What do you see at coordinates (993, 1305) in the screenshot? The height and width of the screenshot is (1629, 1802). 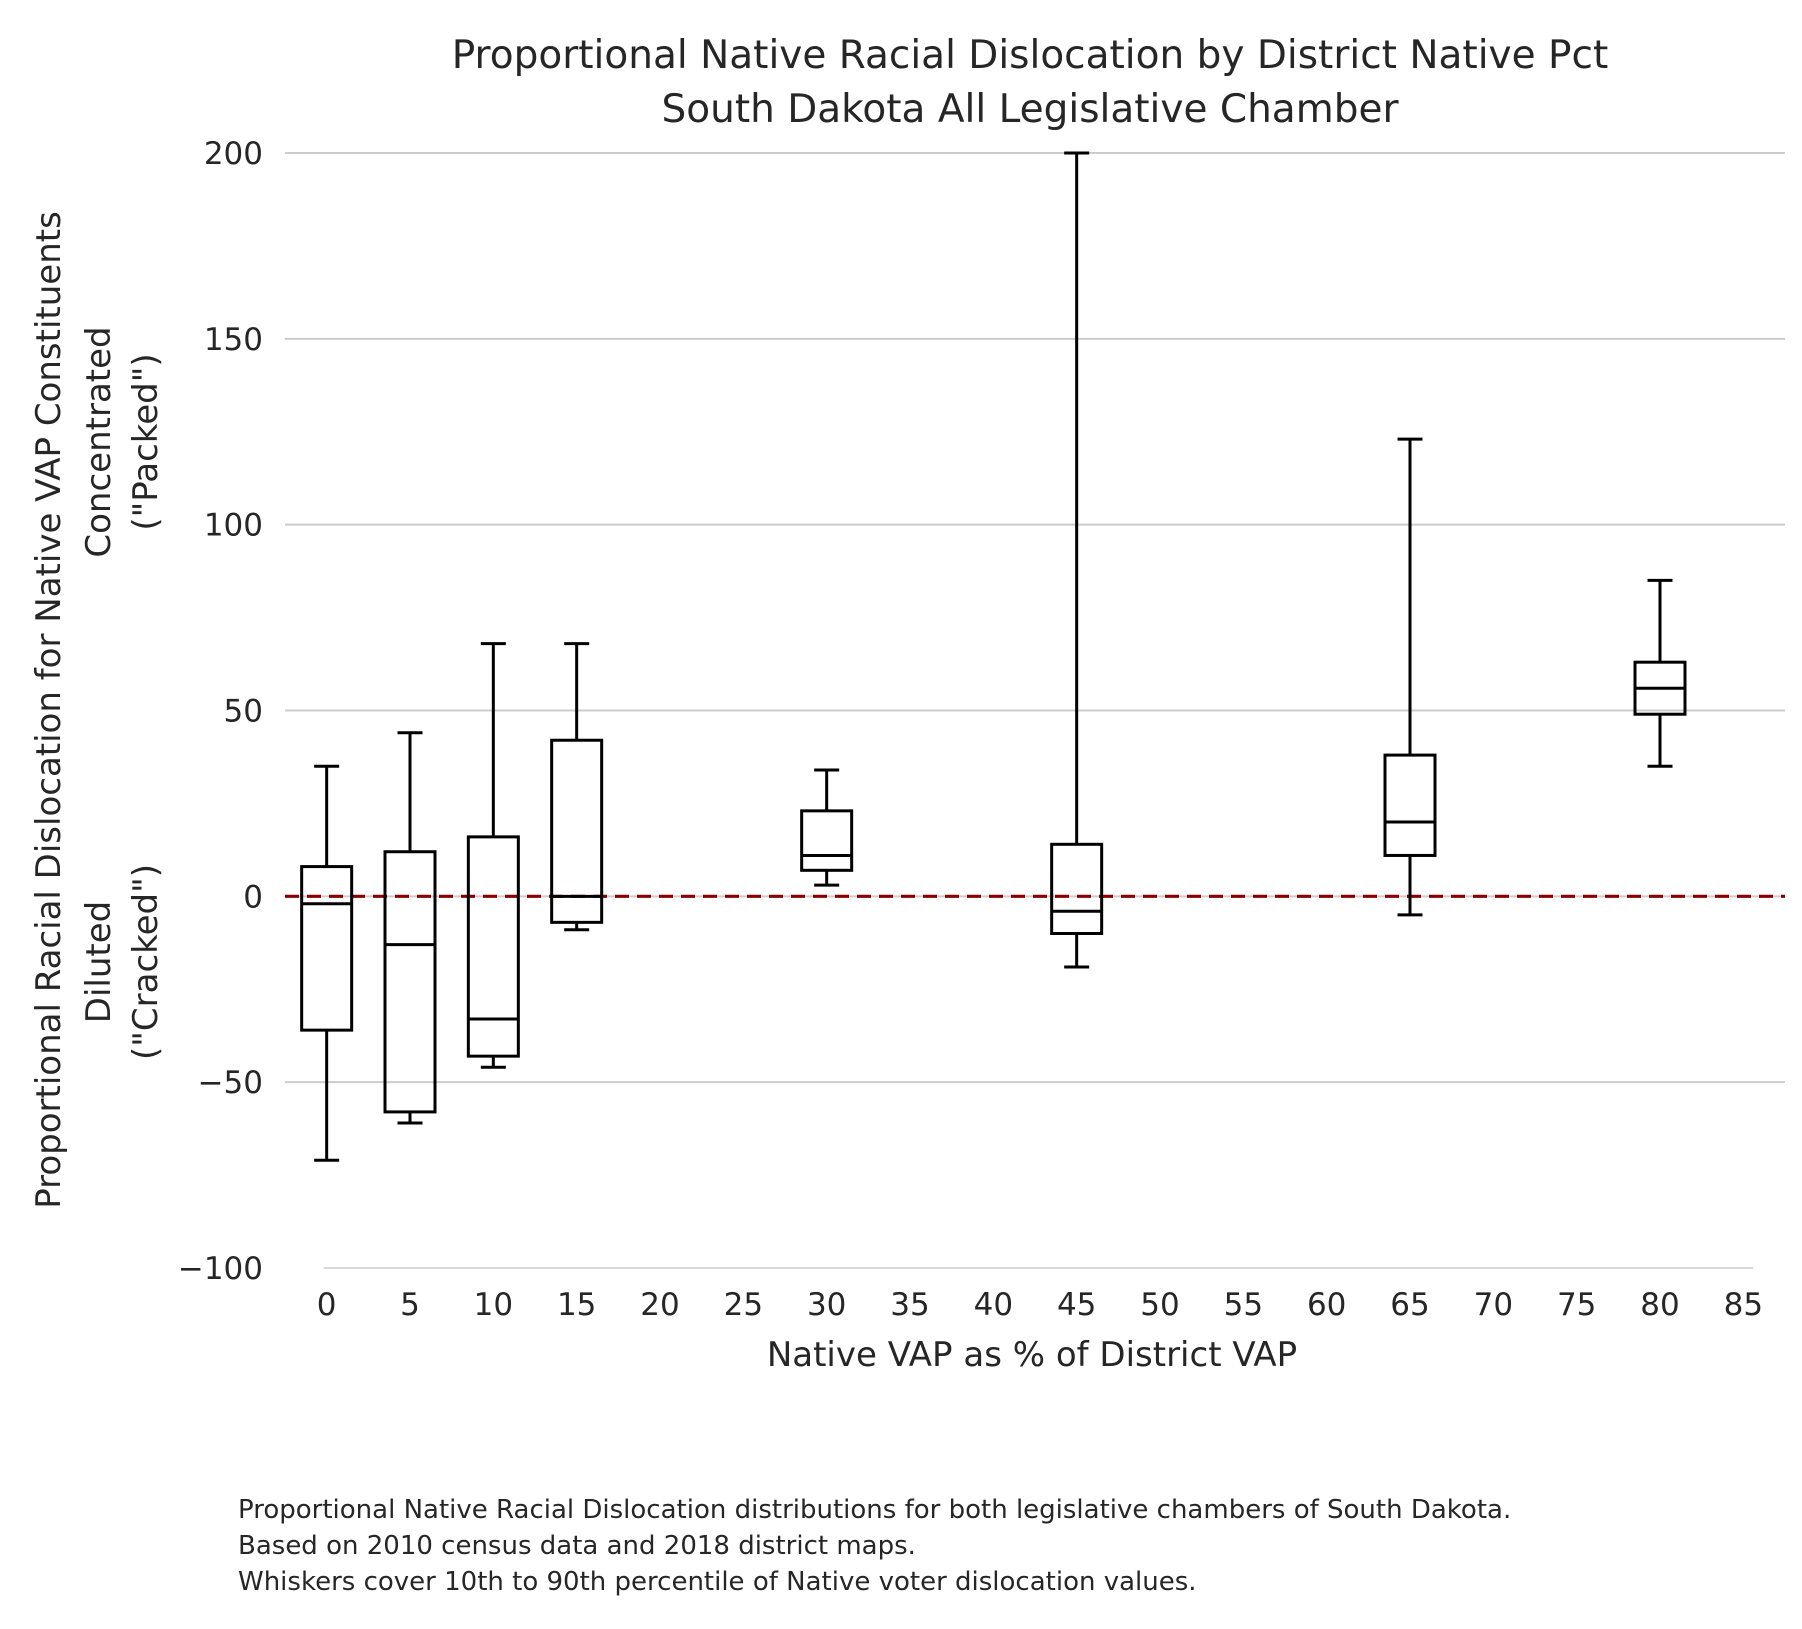 I see `x-tick-label: 40` at bounding box center [993, 1305].